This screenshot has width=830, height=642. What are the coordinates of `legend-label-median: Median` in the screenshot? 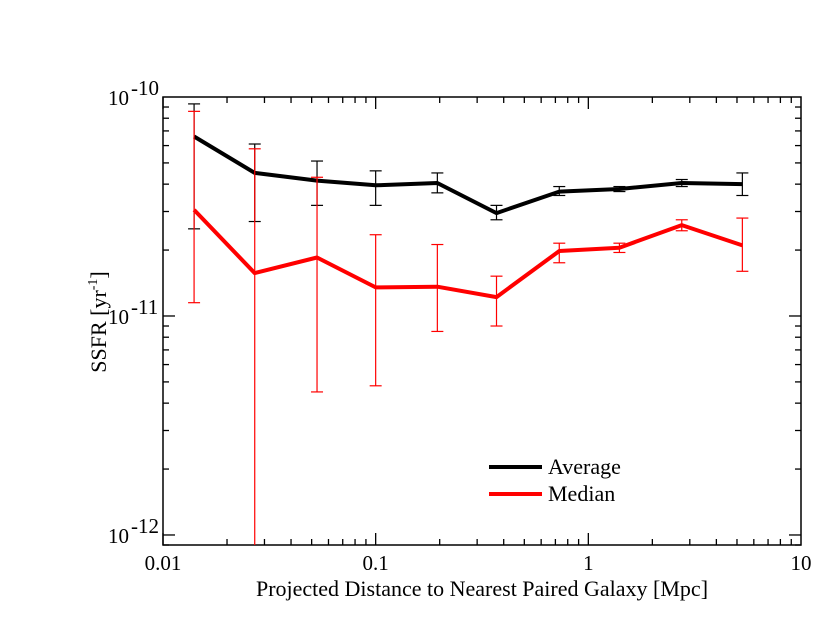 It's located at (581, 493).